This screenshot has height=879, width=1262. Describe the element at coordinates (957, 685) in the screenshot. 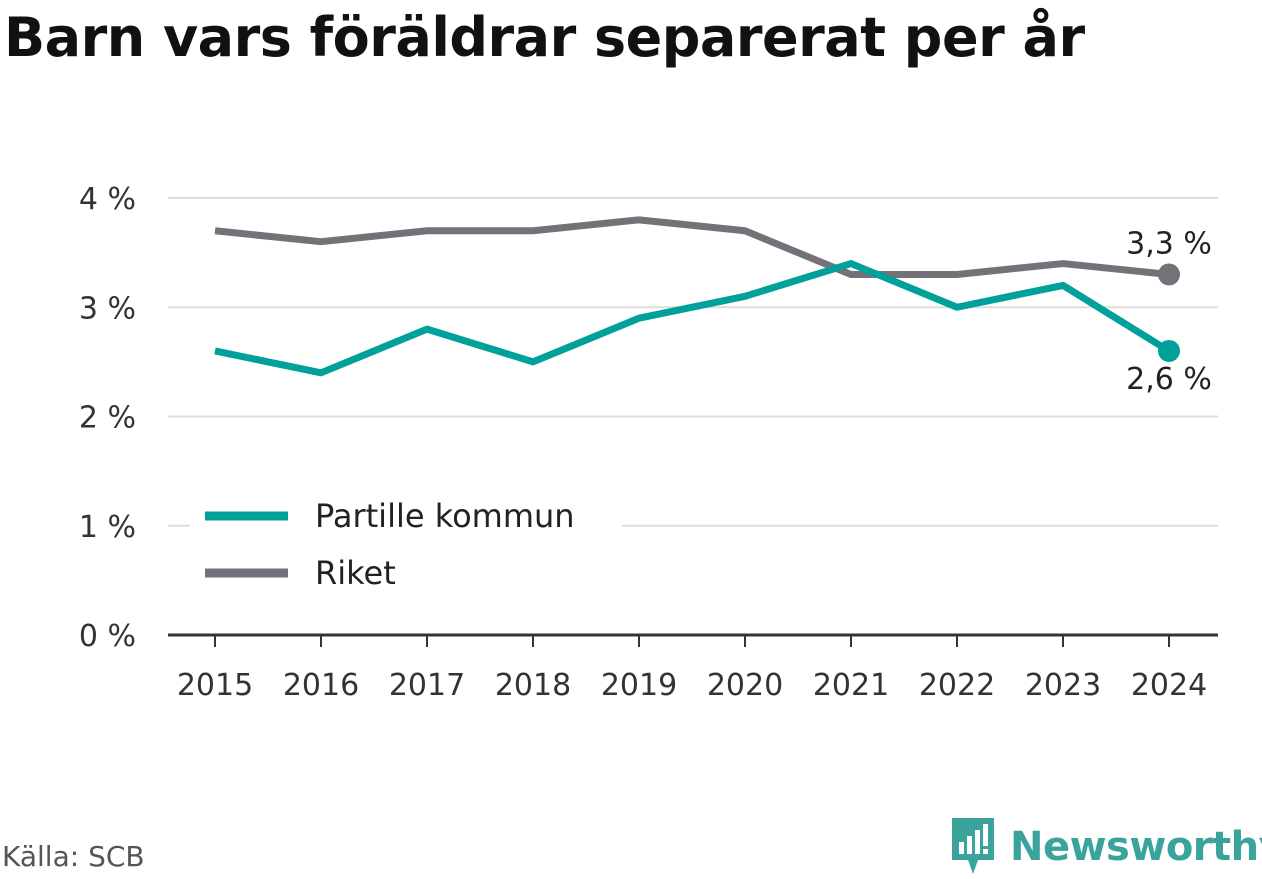

I see `x-tick-label: 2022` at that location.